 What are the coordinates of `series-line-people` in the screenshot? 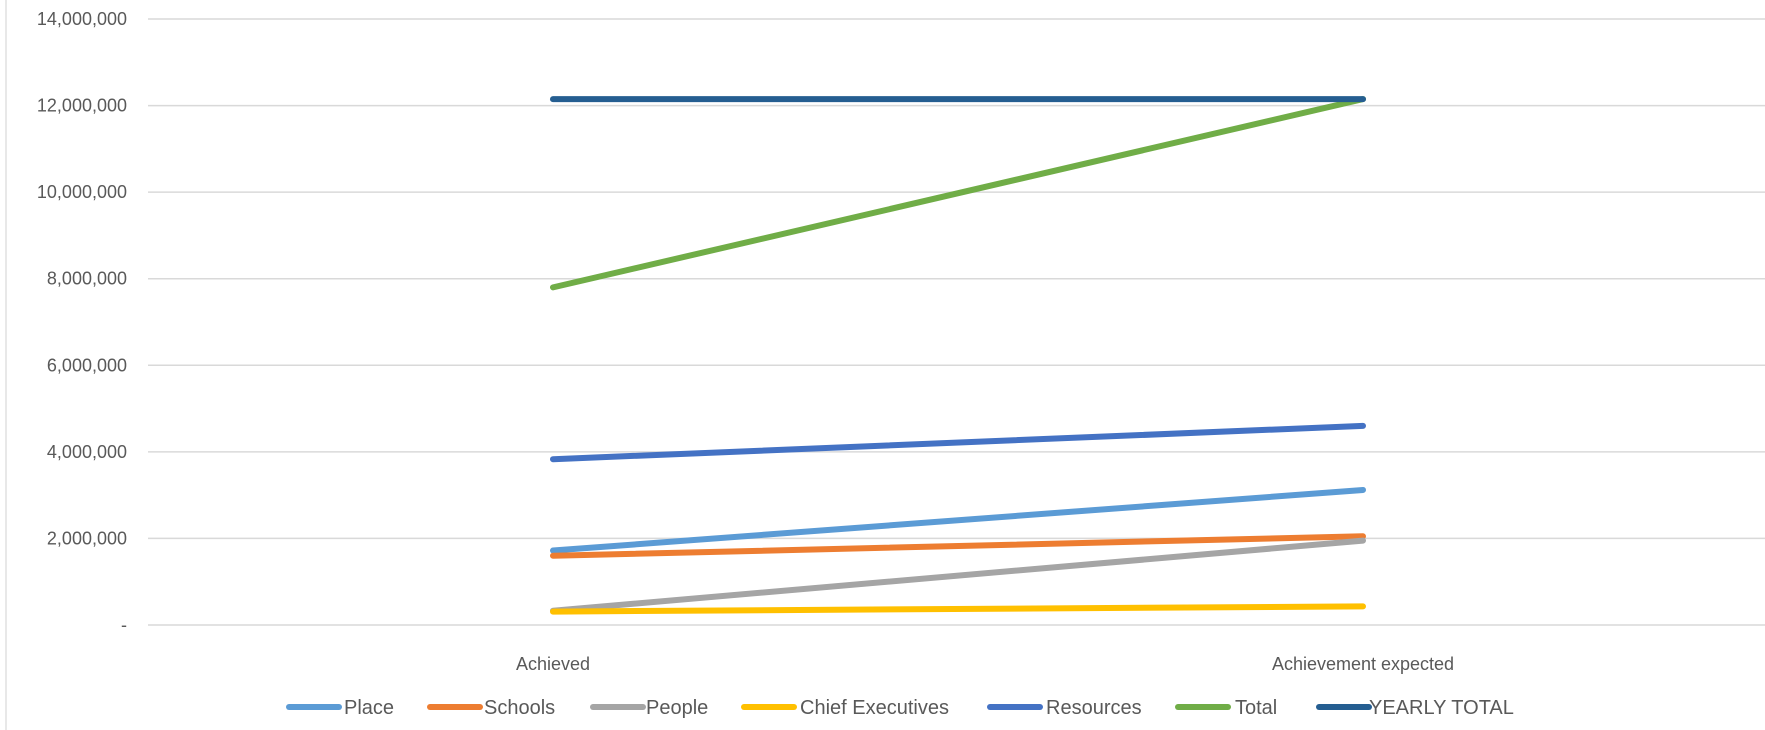 It's located at (958, 575).